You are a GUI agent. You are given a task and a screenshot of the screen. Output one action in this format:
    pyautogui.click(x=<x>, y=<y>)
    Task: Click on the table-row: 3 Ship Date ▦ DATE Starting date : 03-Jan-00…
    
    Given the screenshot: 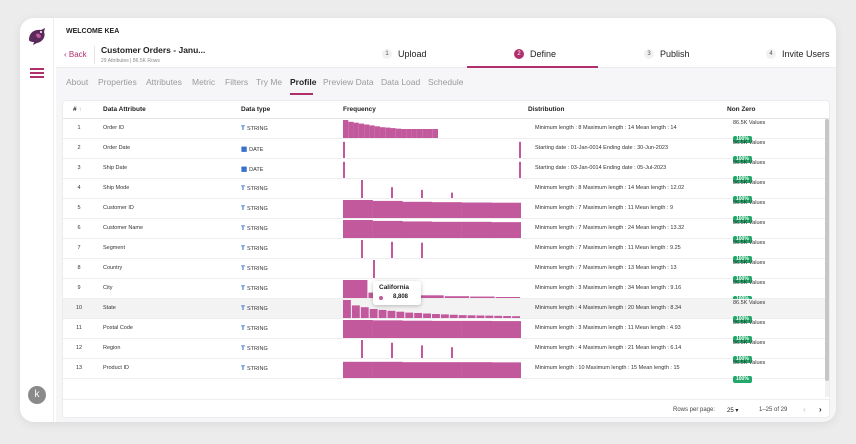 What is the action you would take?
    pyautogui.click(x=446, y=171)
    